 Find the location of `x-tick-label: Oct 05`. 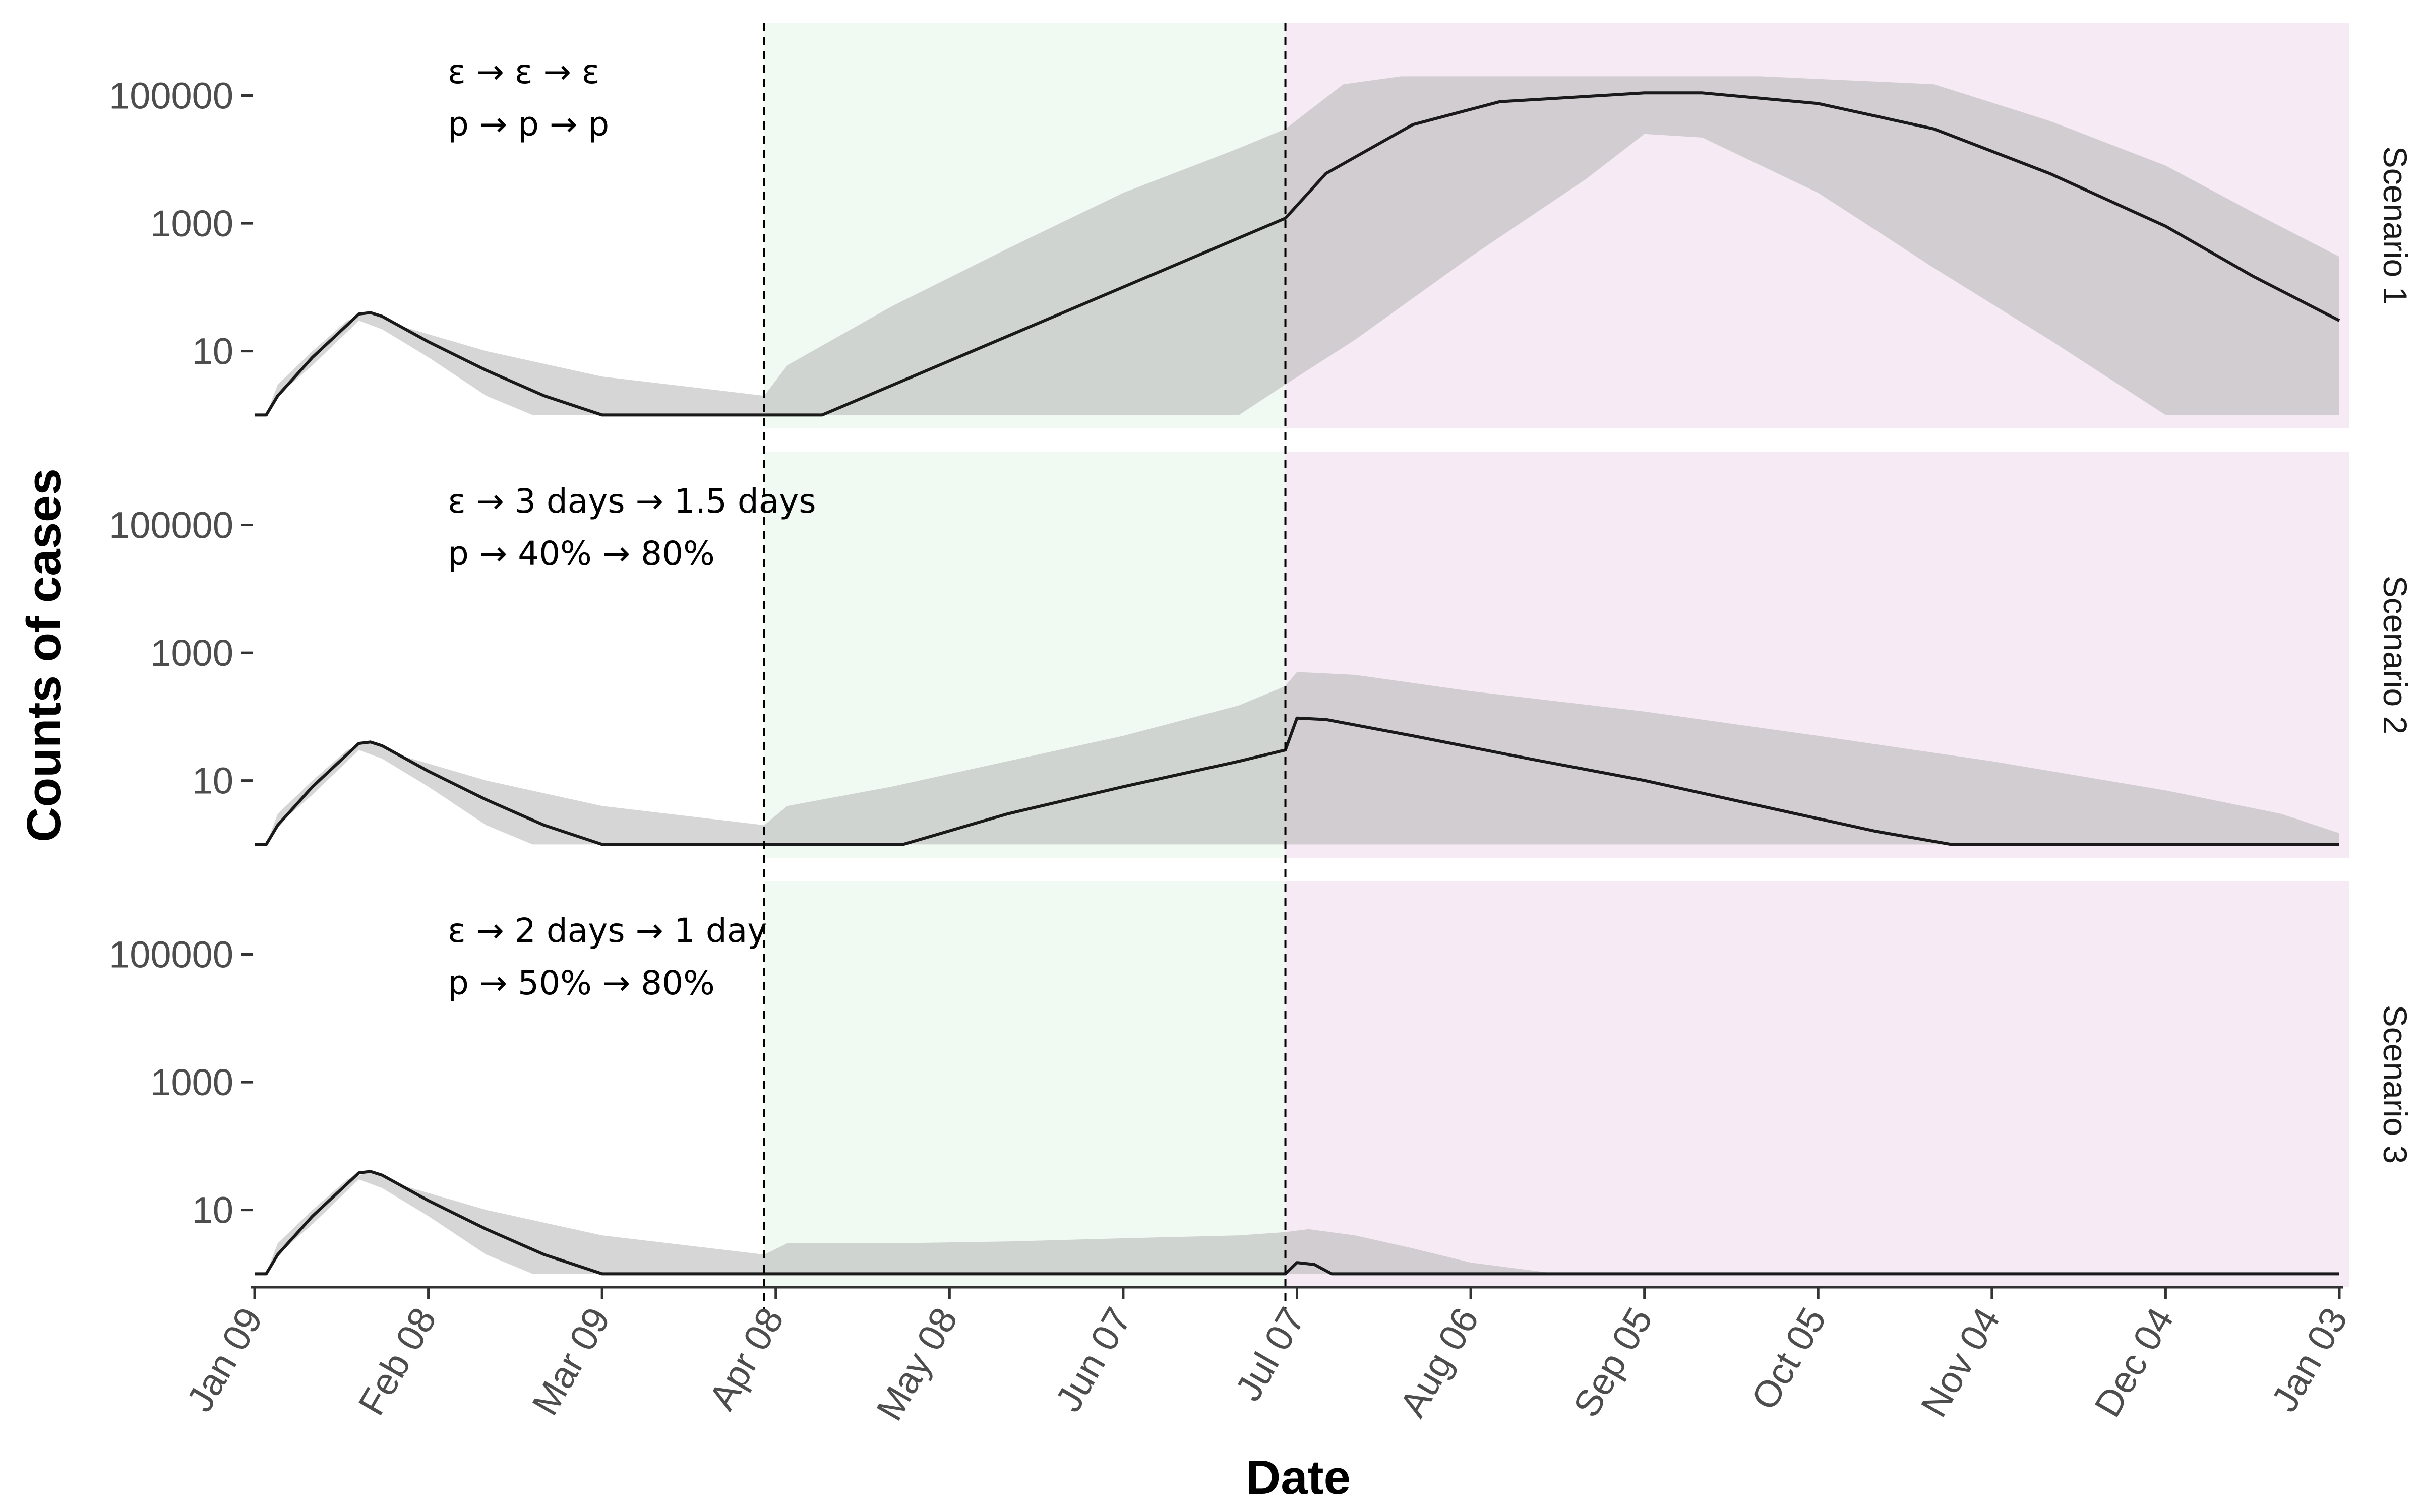

x-tick-label: Oct 05 is located at coordinates (1788, 1359).